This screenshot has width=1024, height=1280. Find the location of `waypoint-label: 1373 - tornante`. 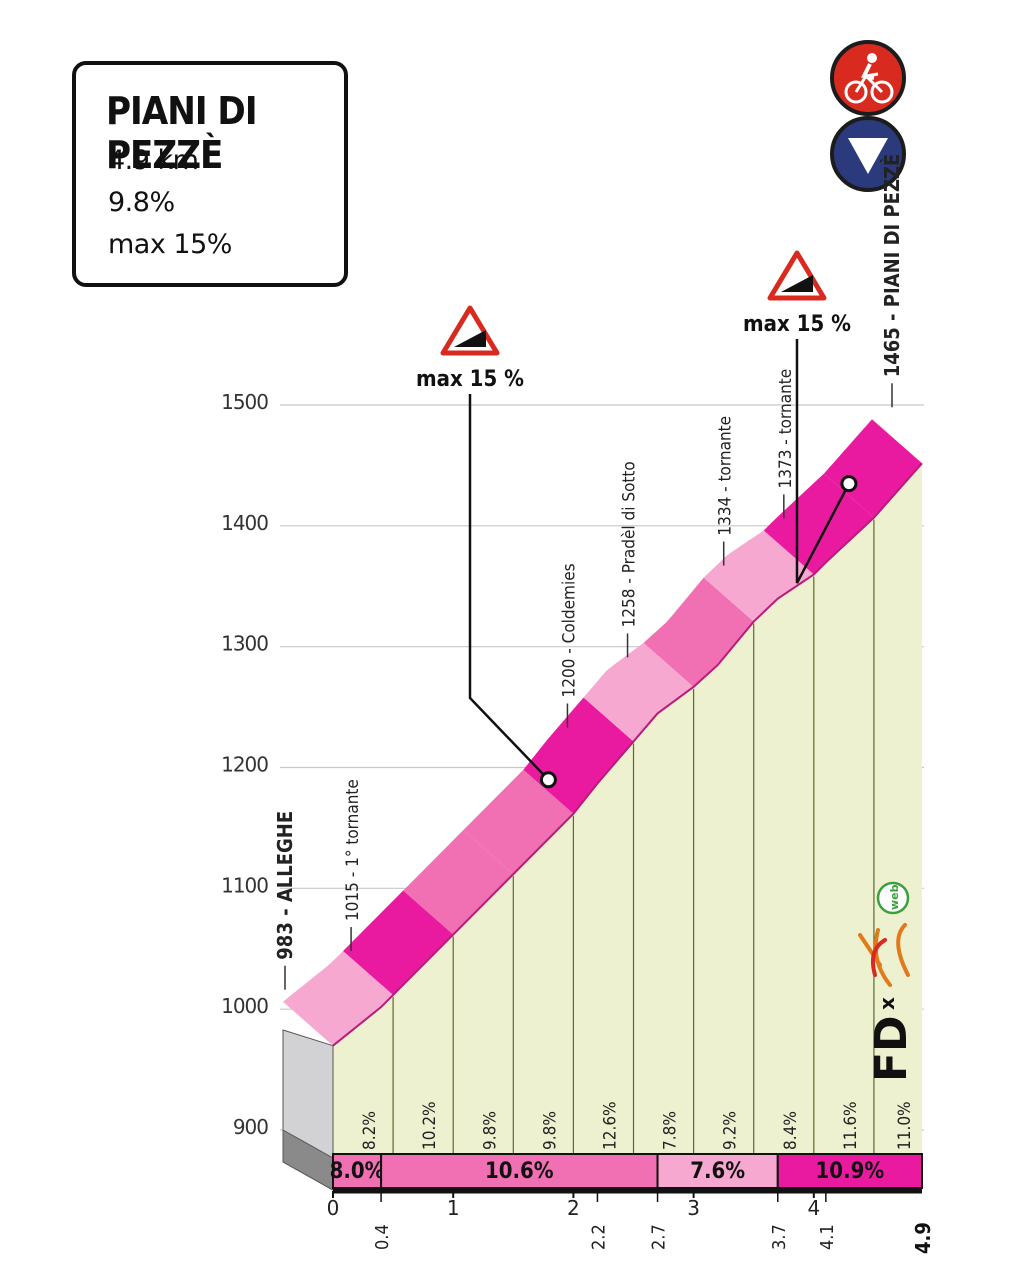

waypoint-label: 1373 - tornante is located at coordinates (786, 429).